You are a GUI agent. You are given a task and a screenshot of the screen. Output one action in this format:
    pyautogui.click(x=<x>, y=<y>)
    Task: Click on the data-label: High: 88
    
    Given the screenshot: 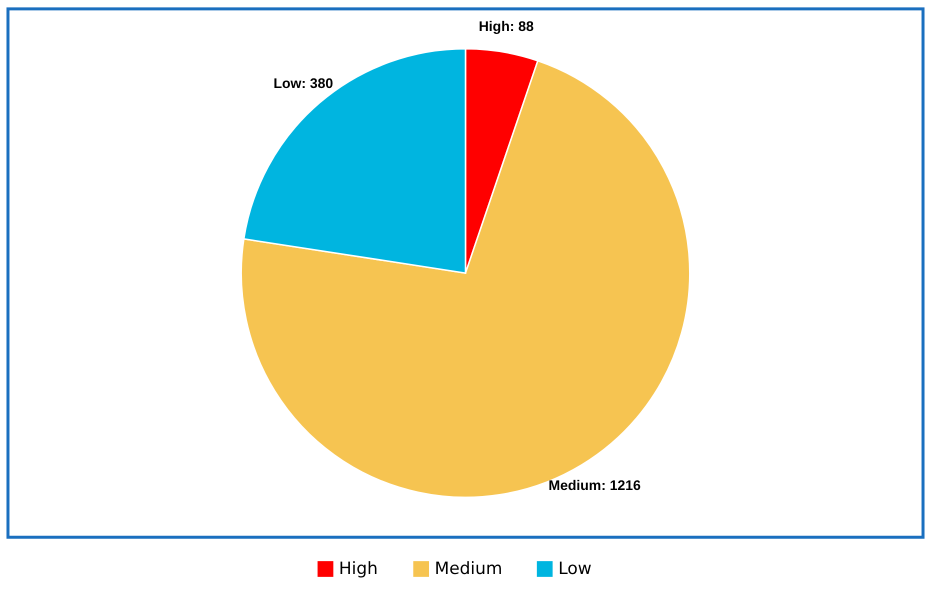 What is the action you would take?
    pyautogui.click(x=506, y=26)
    